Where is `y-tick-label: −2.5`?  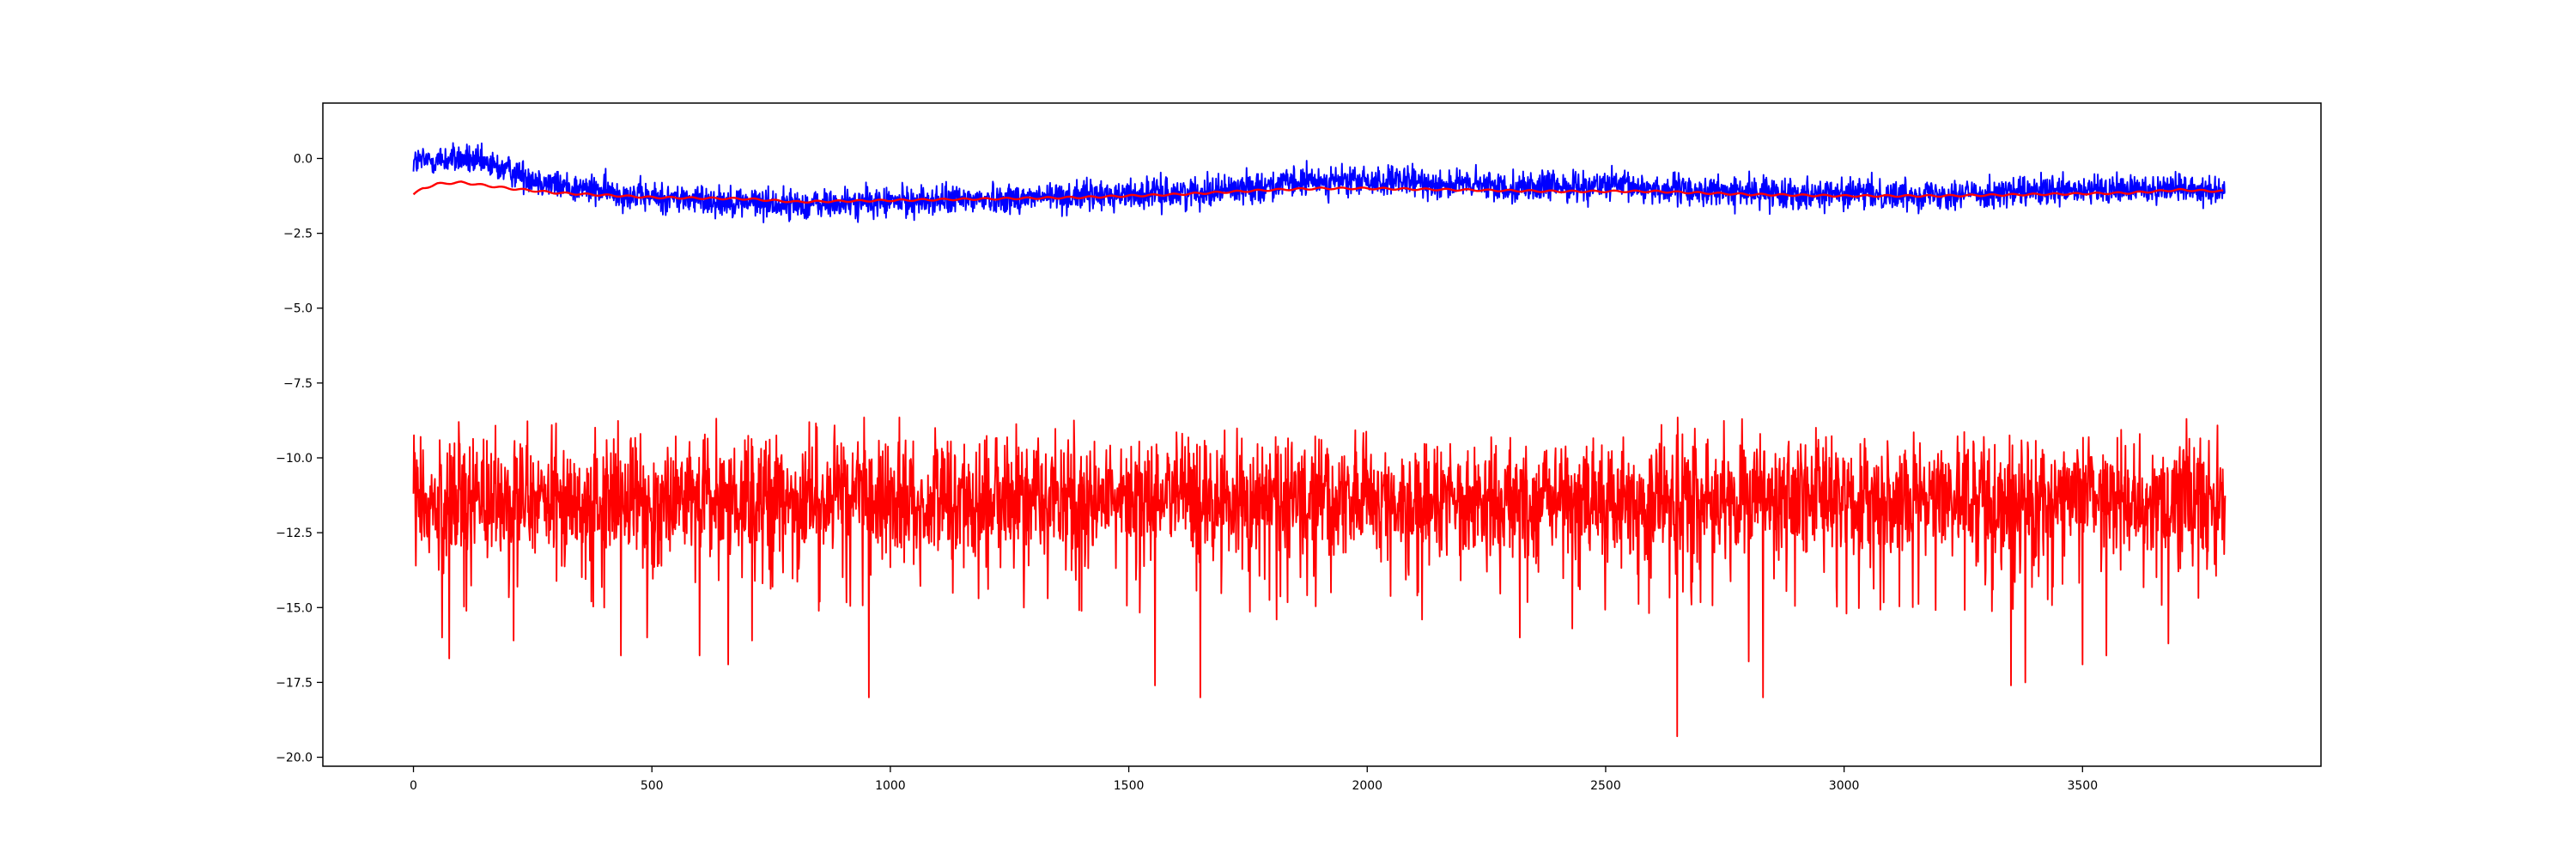
y-tick-label: −2.5 is located at coordinates (298, 235).